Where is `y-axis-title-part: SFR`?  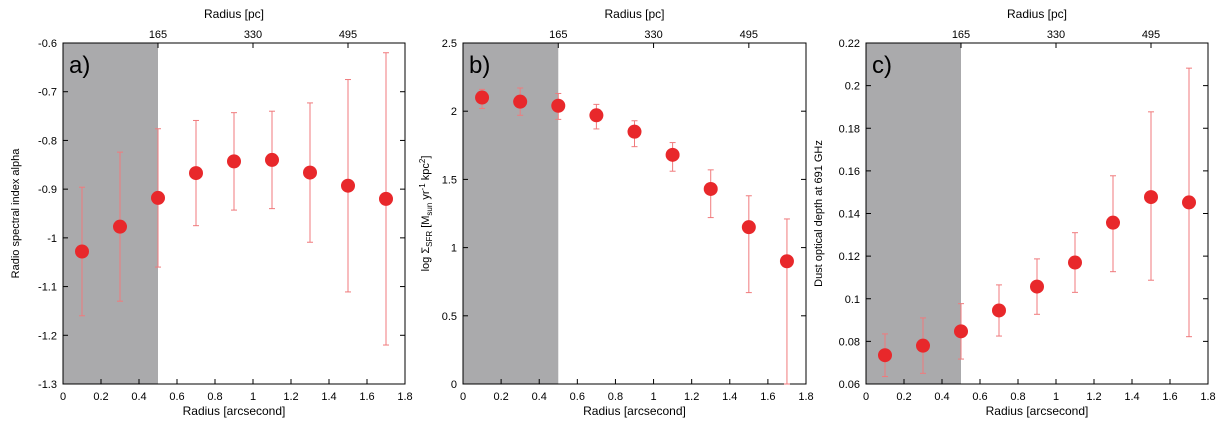 y-axis-title-part: SFR is located at coordinates (429, 239).